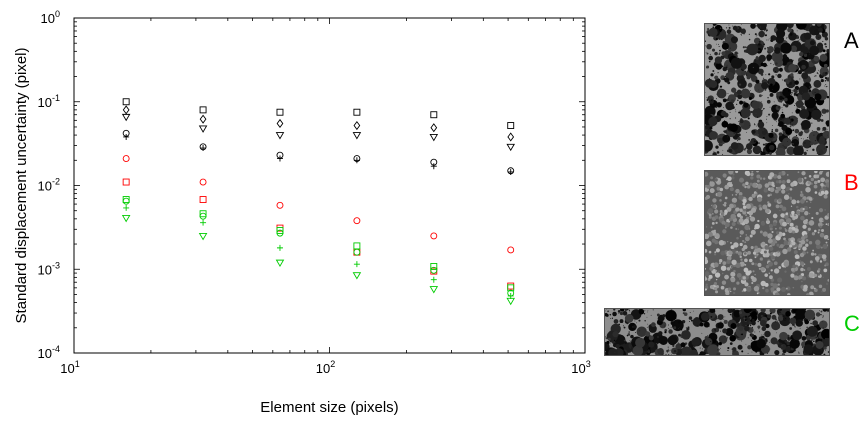 This screenshot has width=862, height=423. I want to click on speckle-pattern-a, so click(767, 89).